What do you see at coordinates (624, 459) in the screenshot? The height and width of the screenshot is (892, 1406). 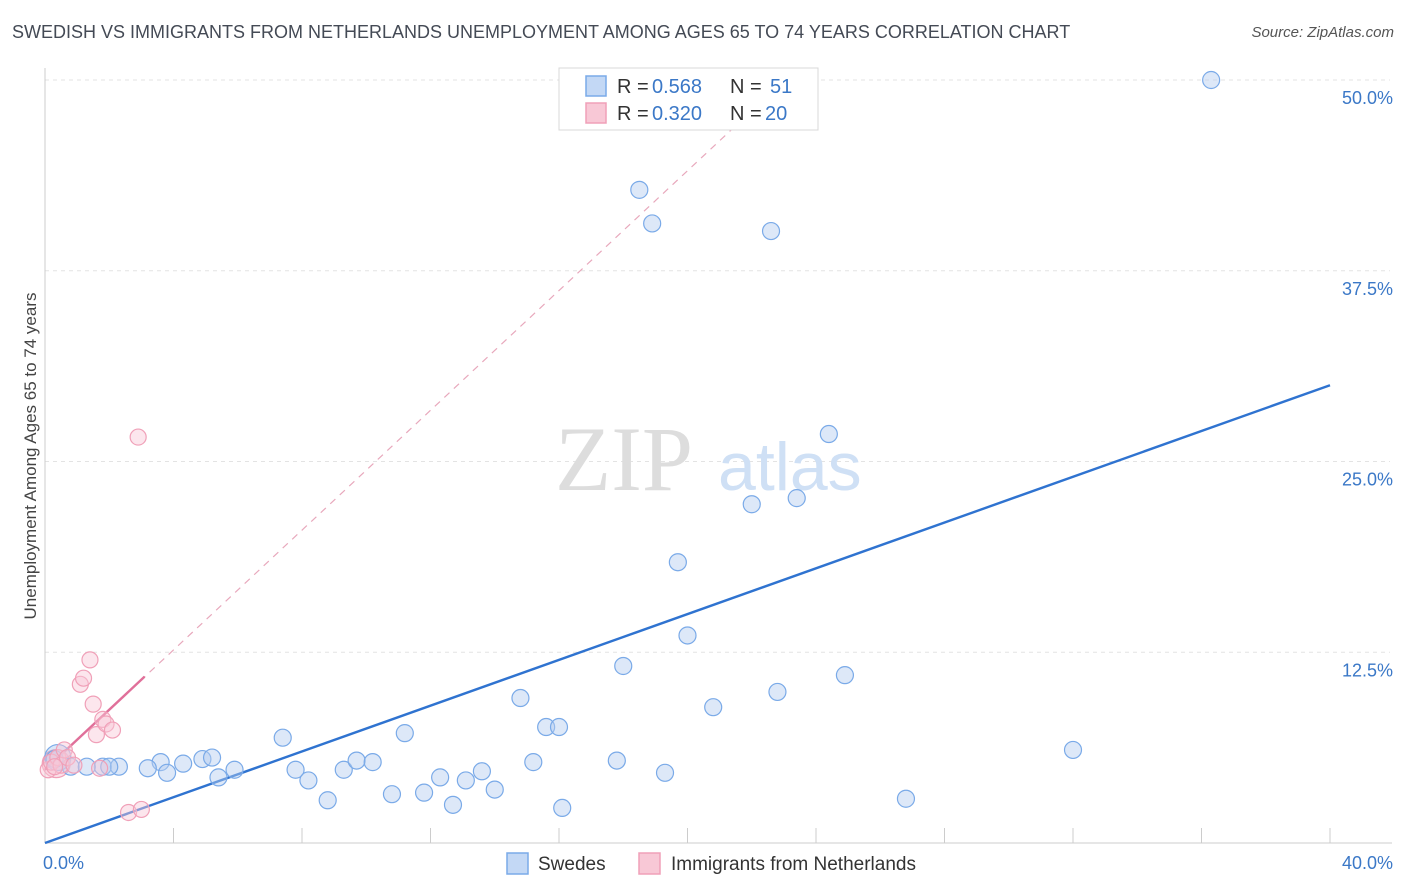 I see `watermark-zip: ZIP` at bounding box center [624, 459].